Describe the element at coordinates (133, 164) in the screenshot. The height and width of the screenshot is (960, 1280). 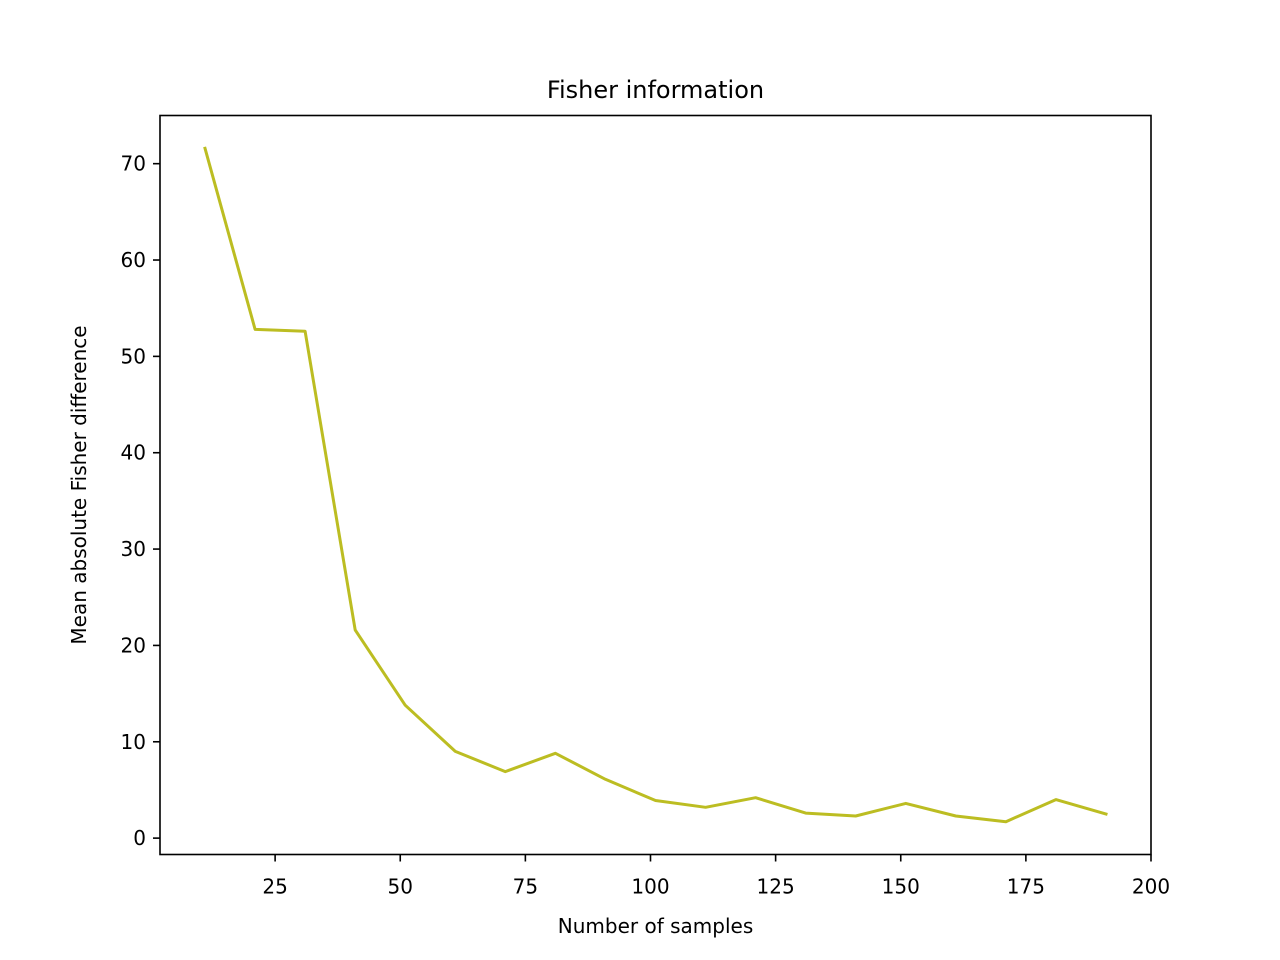
I see `y-tick-label: 70` at that location.